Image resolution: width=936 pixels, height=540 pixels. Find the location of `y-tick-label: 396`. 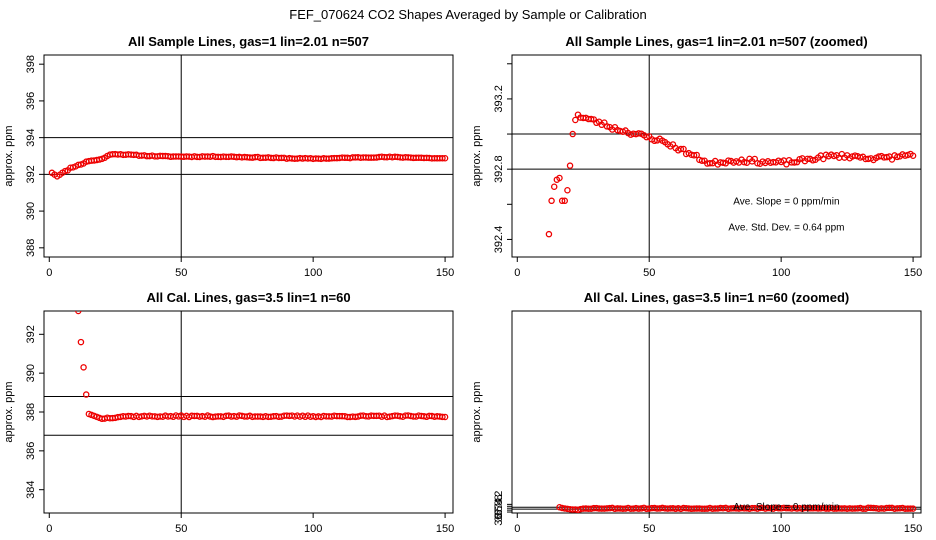

y-tick-label: 396 is located at coordinates (31, 101).